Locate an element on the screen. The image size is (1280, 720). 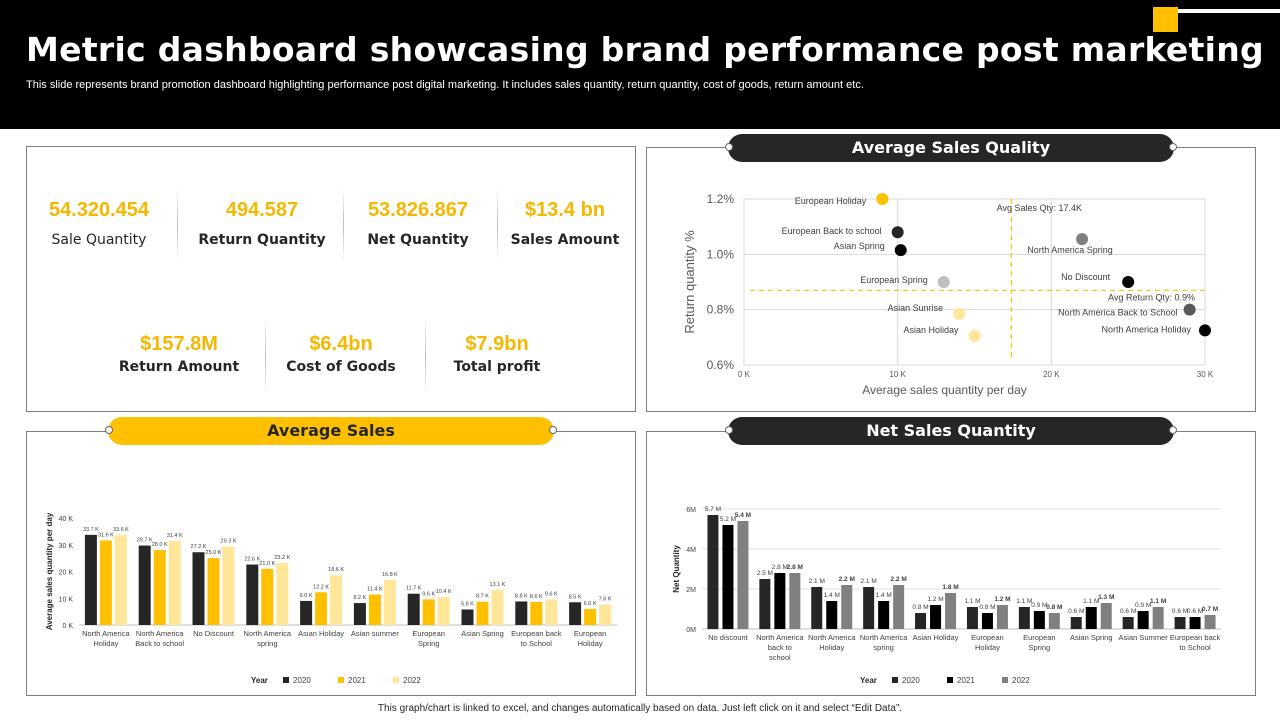
y-axis-title: Return quantity % is located at coordinates (689, 282).